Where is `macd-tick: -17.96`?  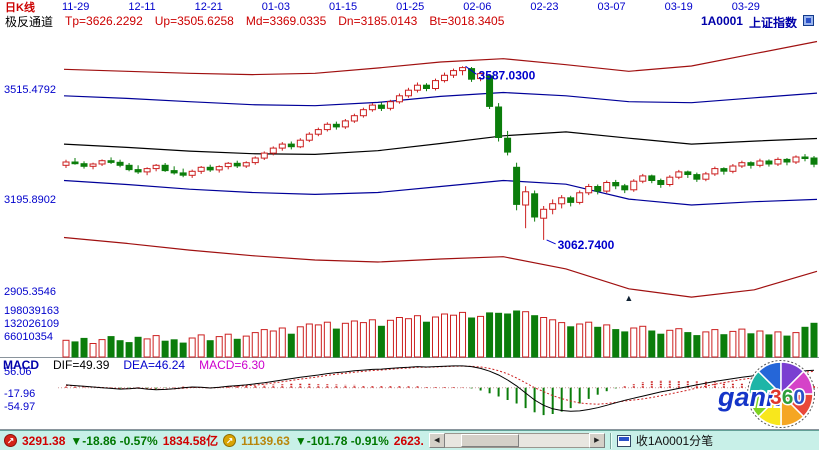
macd-tick: -17.96 is located at coordinates (20, 394).